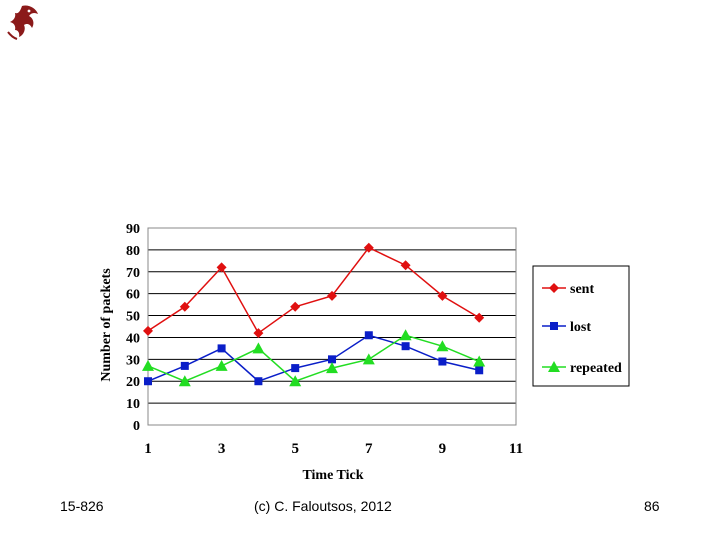 Image resolution: width=720 pixels, height=540 pixels. What do you see at coordinates (82, 506) in the screenshot?
I see `footer-course: 15-826` at bounding box center [82, 506].